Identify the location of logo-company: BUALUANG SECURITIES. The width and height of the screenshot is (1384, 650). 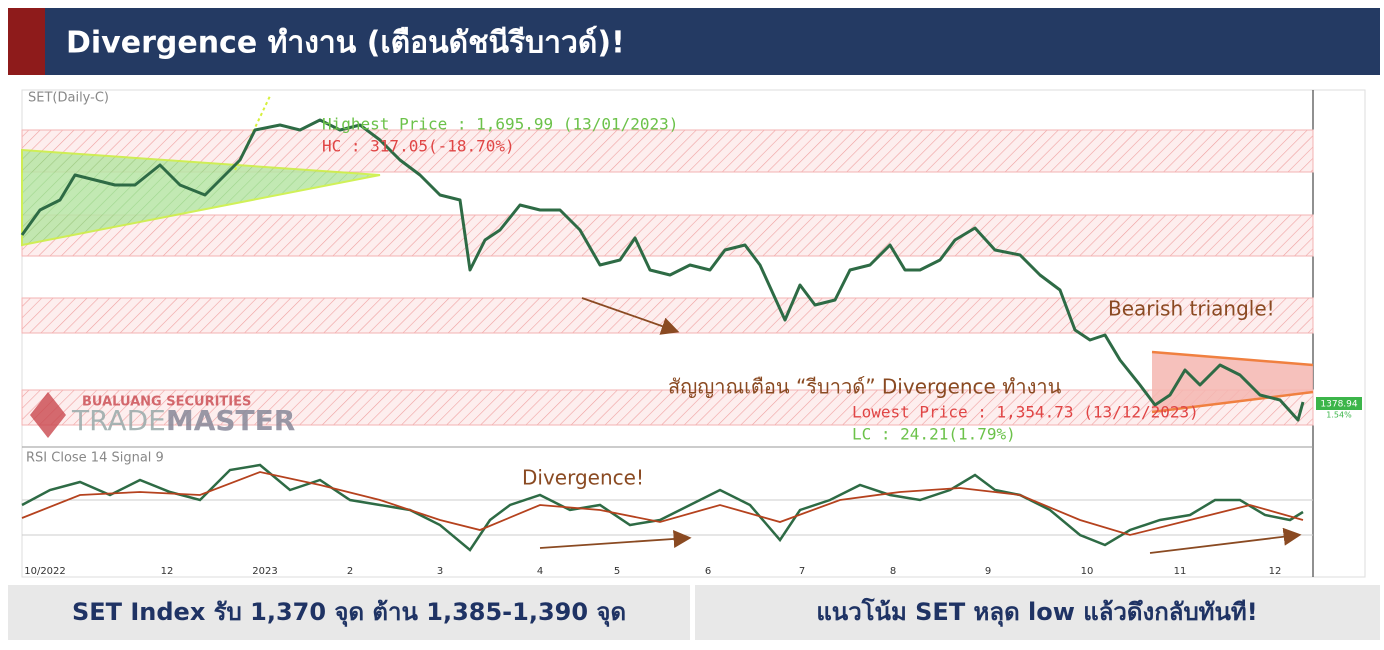
(166, 402).